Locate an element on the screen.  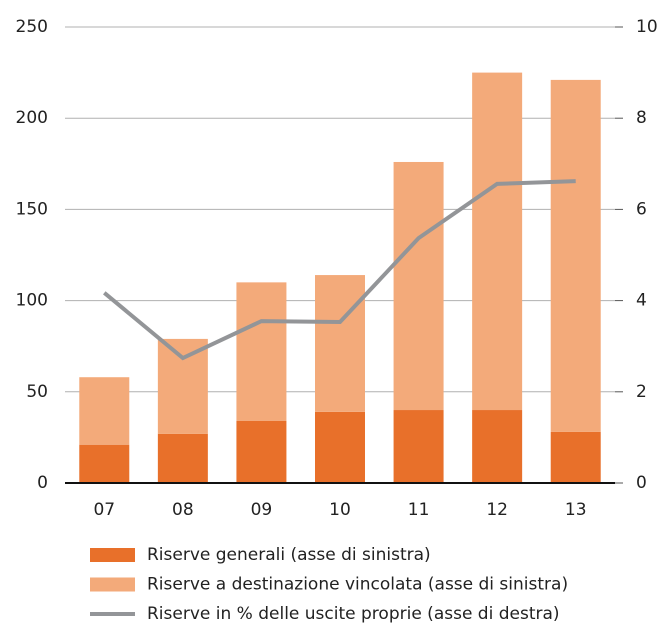
y2-tick-label: 10 is located at coordinates (647, 27).